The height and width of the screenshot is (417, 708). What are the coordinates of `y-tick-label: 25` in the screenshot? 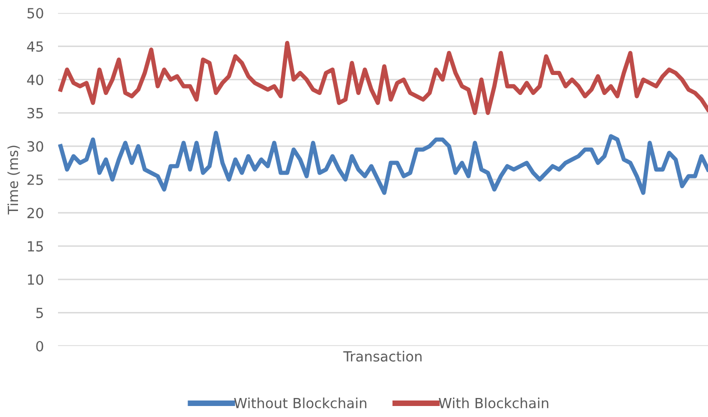 It's located at (35, 179).